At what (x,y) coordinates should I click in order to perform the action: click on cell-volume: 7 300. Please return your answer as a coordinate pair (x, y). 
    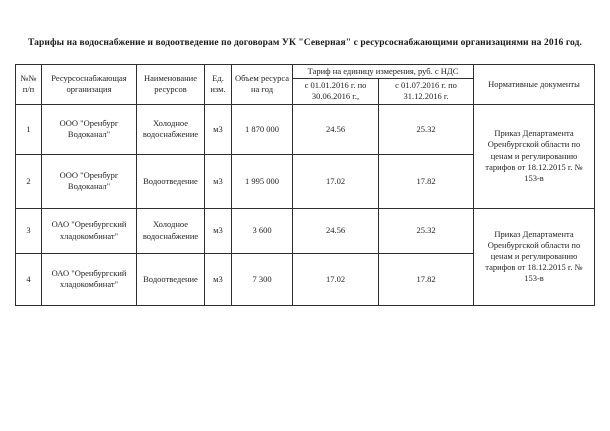
    Looking at the image, I should click on (262, 279).